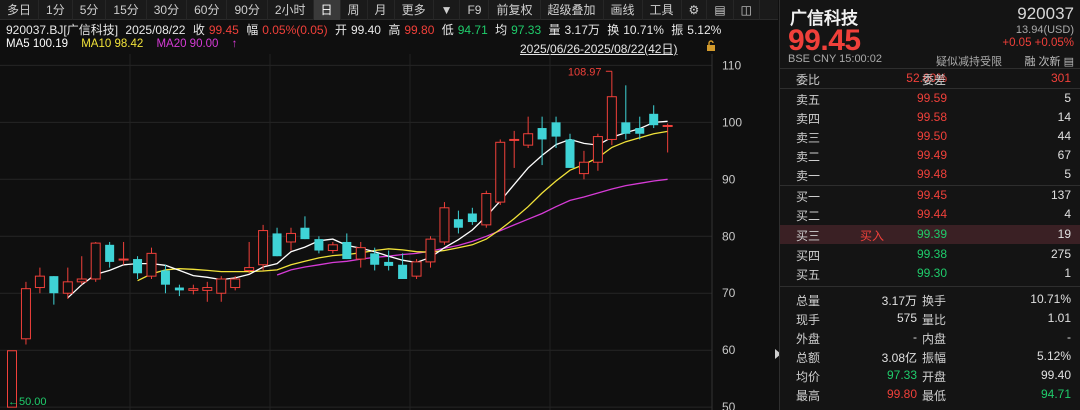 The width and height of the screenshot is (1080, 410). Describe the element at coordinates (475, 10) in the screenshot. I see `f9-button: F9` at that location.